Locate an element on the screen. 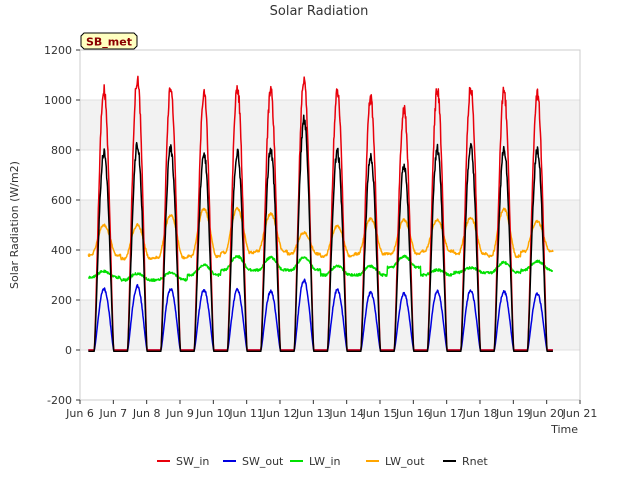 This screenshot has width=640, height=480. y-axis-ticks: -200 0 200 400 600 800 1000 1200 is located at coordinates (62, 225).